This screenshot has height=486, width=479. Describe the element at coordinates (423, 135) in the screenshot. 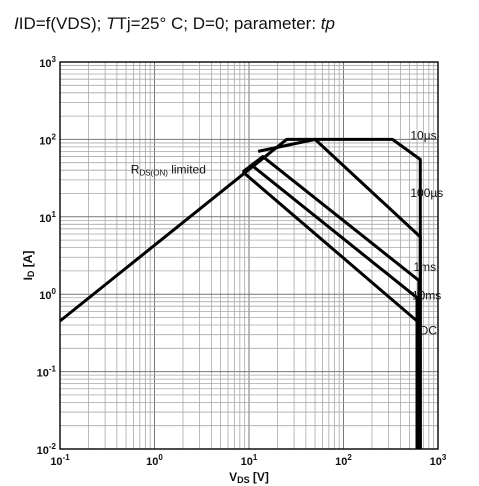

I see `annotation-label: 10µs` at that location.